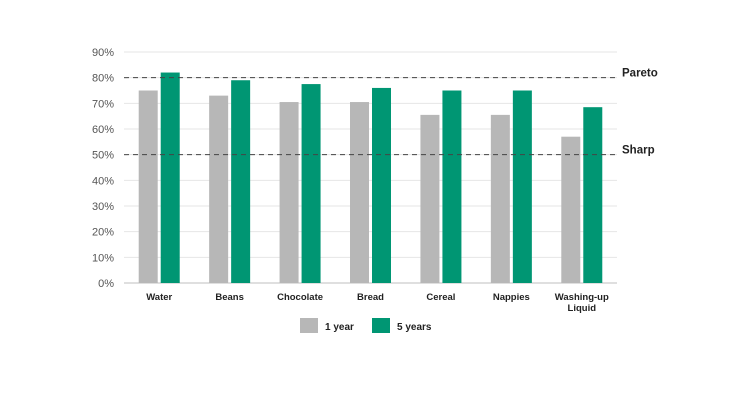 This screenshot has height=400, width=735. What do you see at coordinates (229, 297) in the screenshot?
I see `x-tick-label: Beans` at bounding box center [229, 297].